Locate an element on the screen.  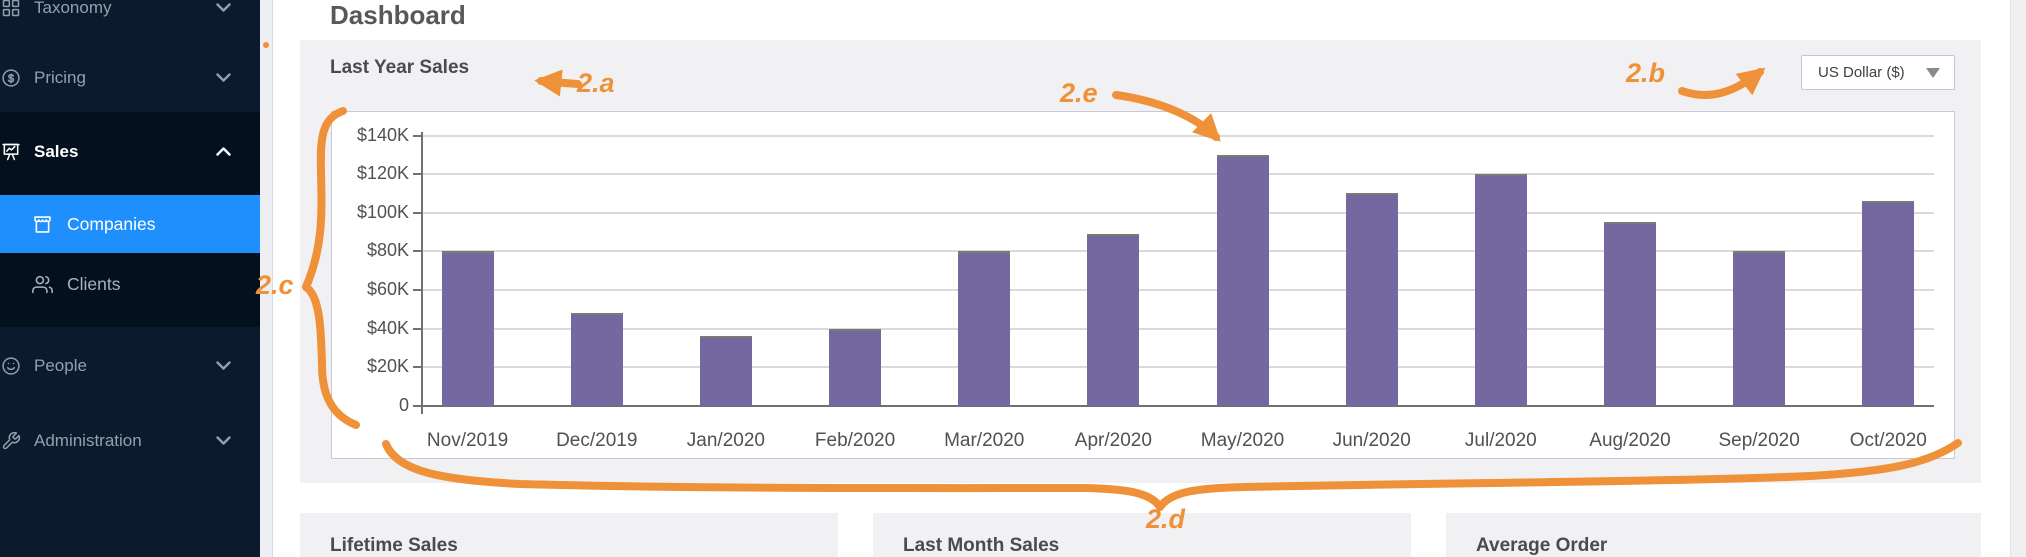
x-axis-tick-label: Nov/2019 is located at coordinates (467, 440).